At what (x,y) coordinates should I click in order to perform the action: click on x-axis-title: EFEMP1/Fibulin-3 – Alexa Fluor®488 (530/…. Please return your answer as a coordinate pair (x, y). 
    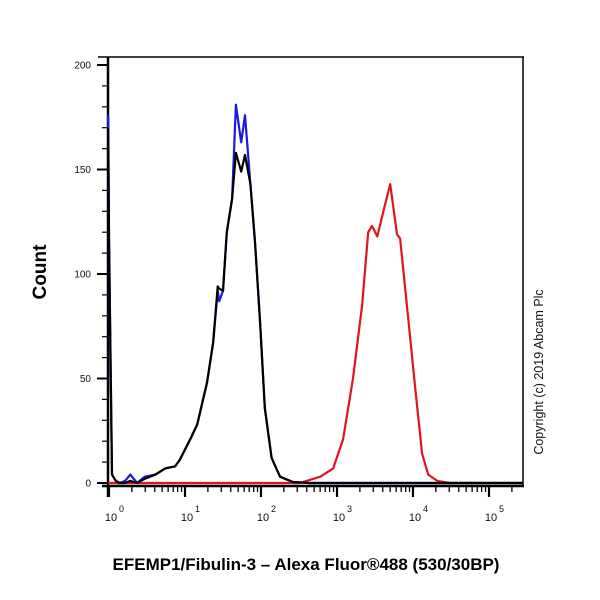
    Looking at the image, I should click on (306, 564).